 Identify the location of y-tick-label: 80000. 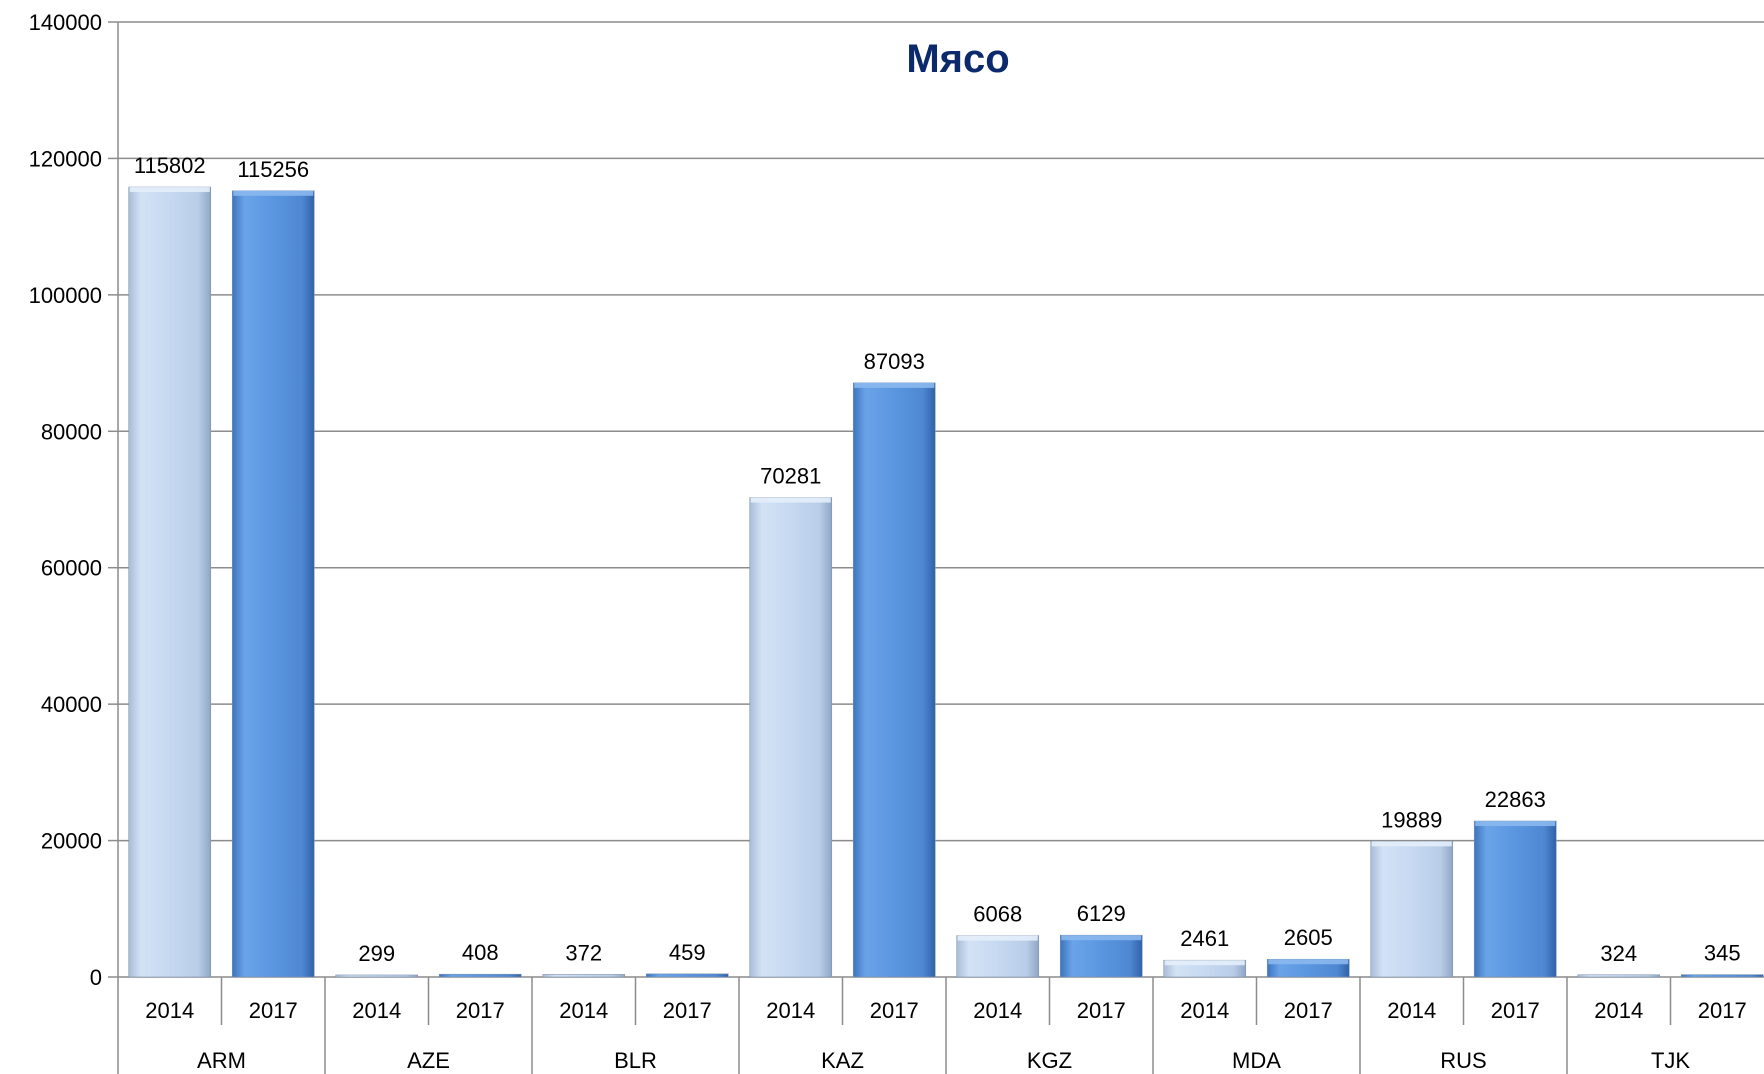
(71, 431).